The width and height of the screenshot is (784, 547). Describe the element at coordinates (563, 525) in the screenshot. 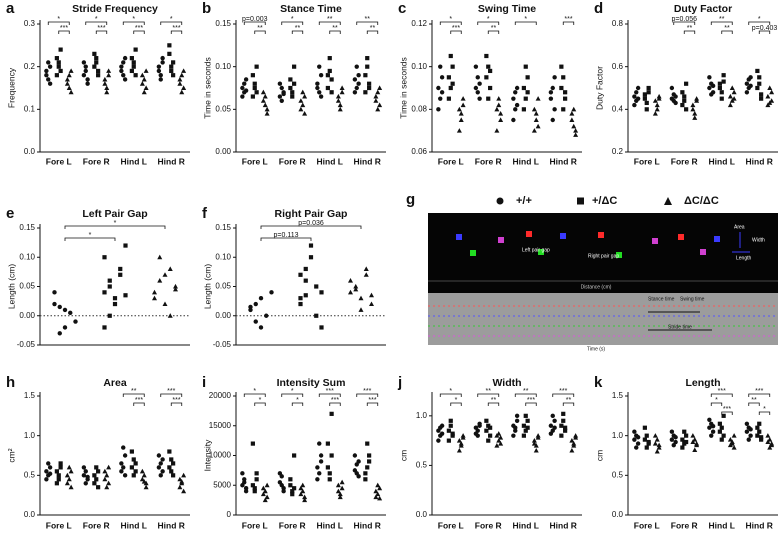

I see `x-tick-label: Hind R` at that location.